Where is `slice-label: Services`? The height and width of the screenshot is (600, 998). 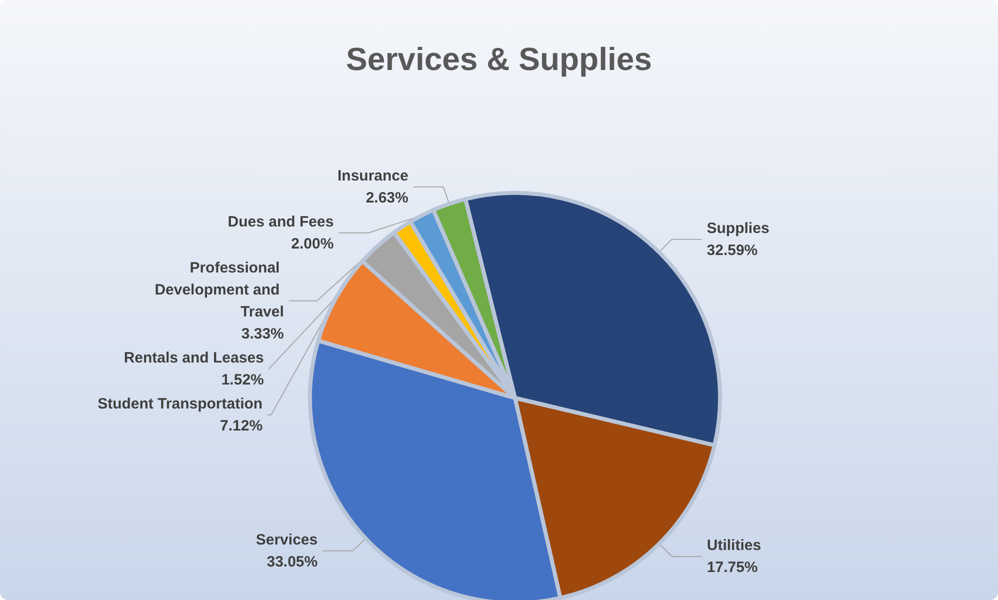
slice-label: Services is located at coordinates (287, 539).